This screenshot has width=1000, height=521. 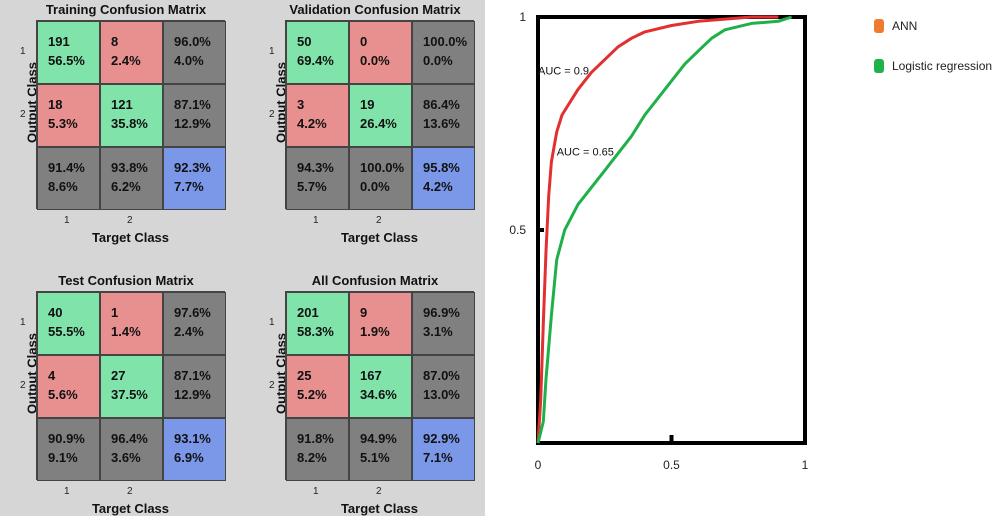 I want to click on x-tick-label: 0.5, so click(x=671, y=465).